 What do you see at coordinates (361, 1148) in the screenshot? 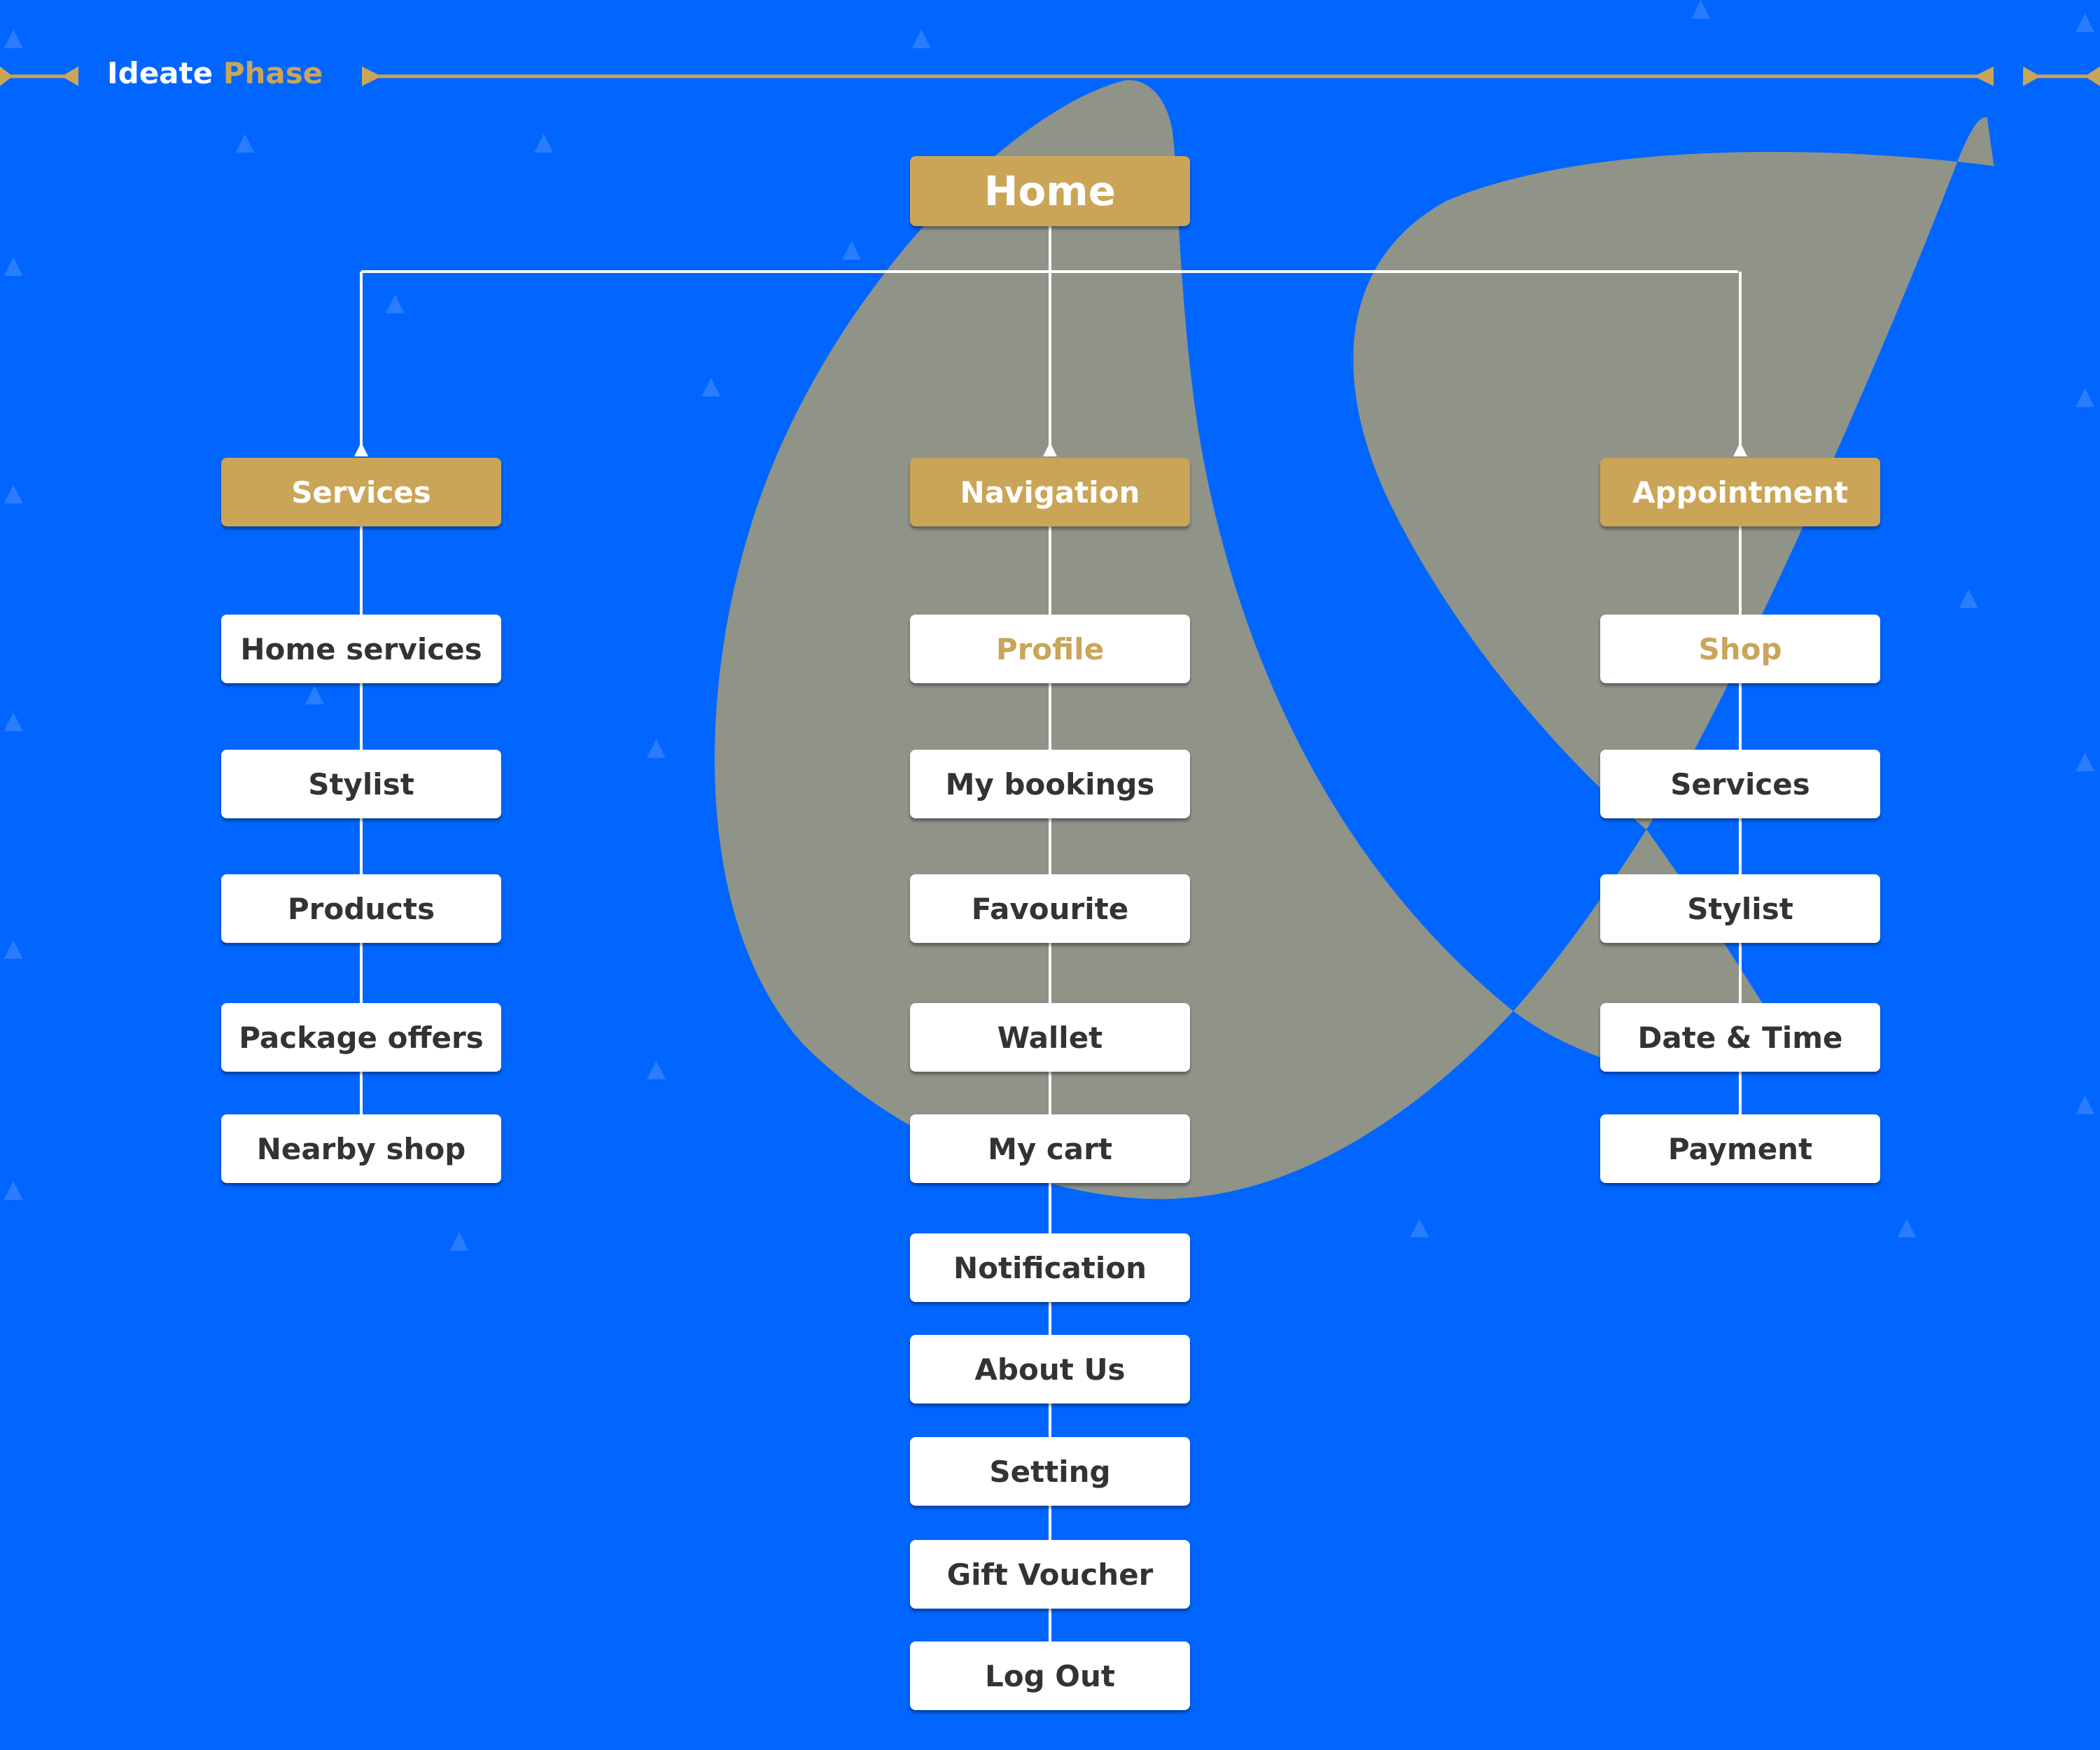
I see `node-nearby-shop: Nearby shop` at bounding box center [361, 1148].